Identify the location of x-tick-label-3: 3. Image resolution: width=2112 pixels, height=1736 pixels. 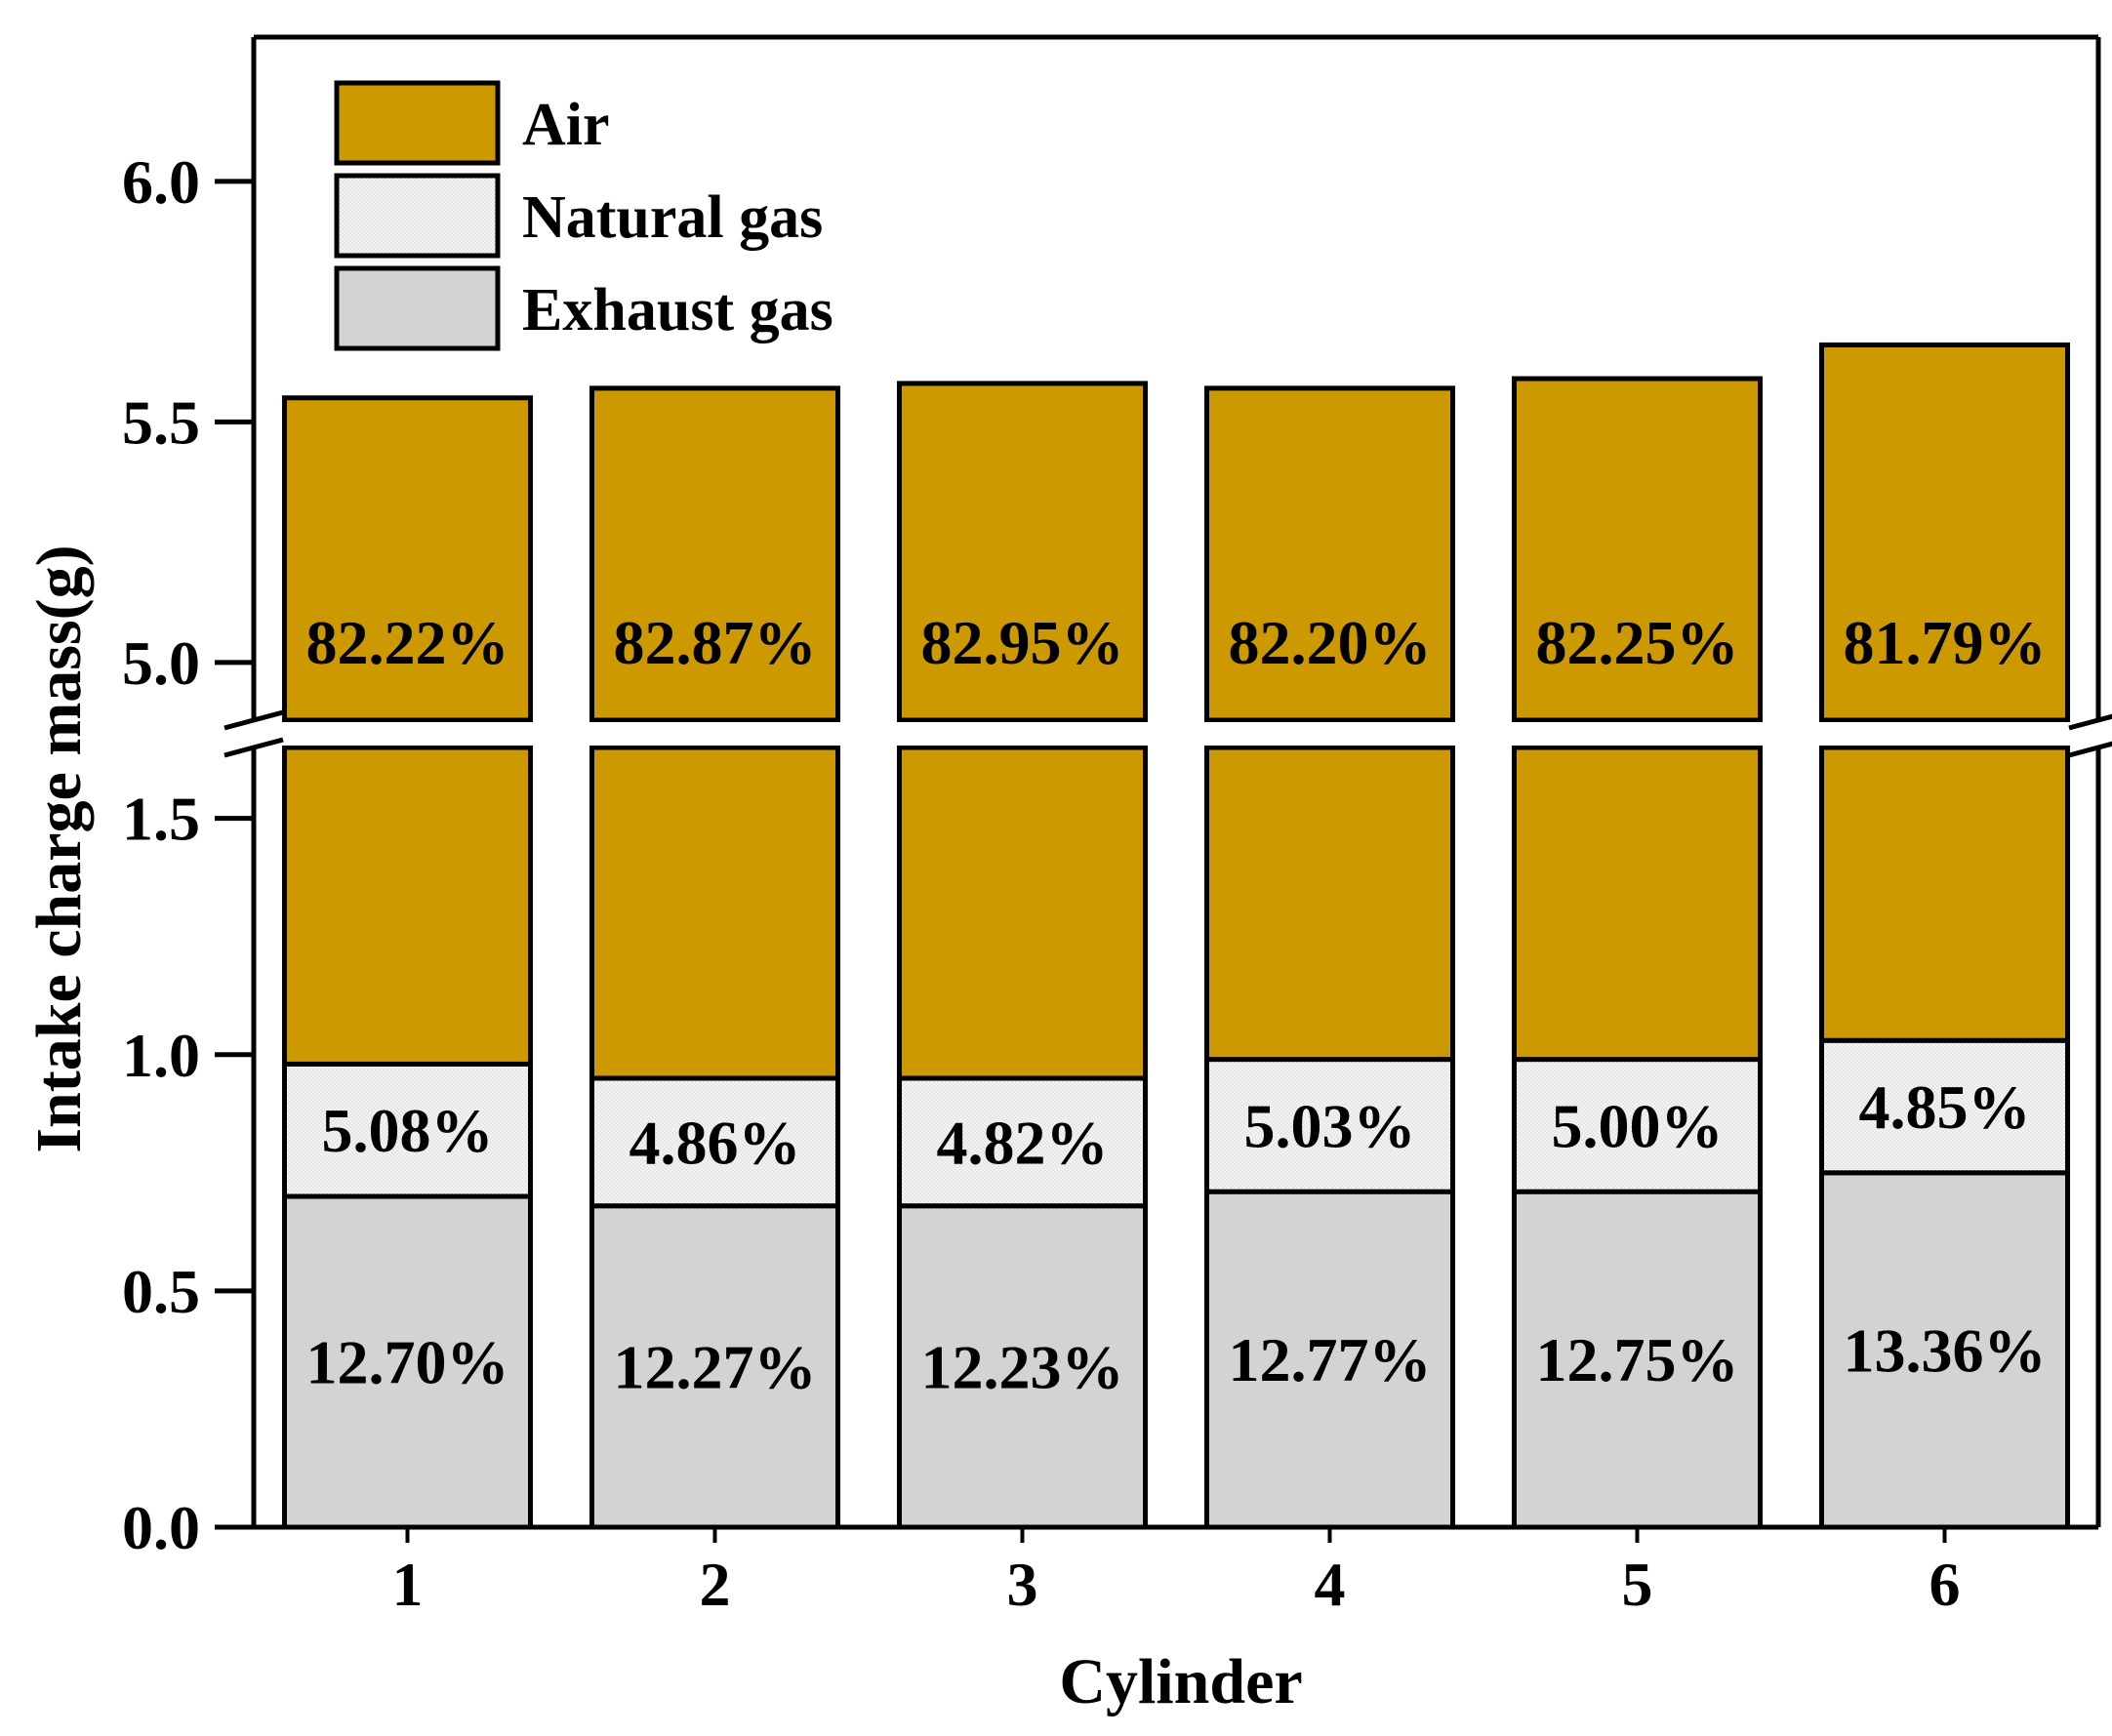
(1023, 1584).